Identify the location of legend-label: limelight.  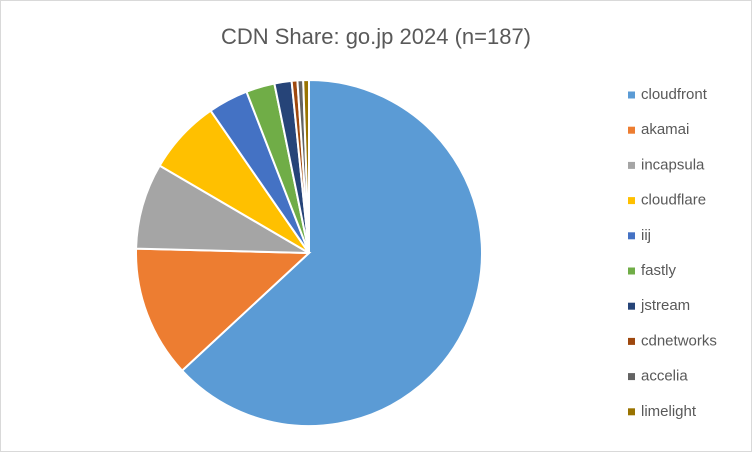
(669, 411).